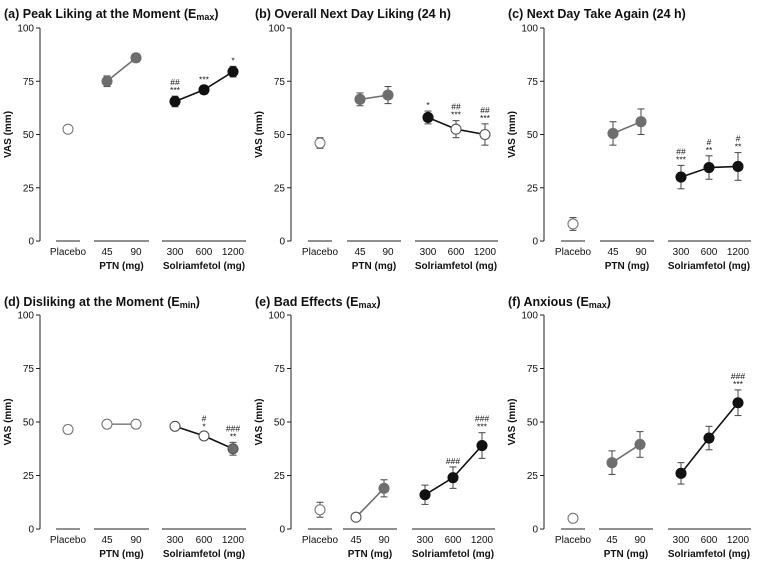 This screenshot has width=761, height=570. Describe the element at coordinates (92, 302) in the screenshot. I see `panel-title-main: (d) Disliking at the Moment (E` at that location.